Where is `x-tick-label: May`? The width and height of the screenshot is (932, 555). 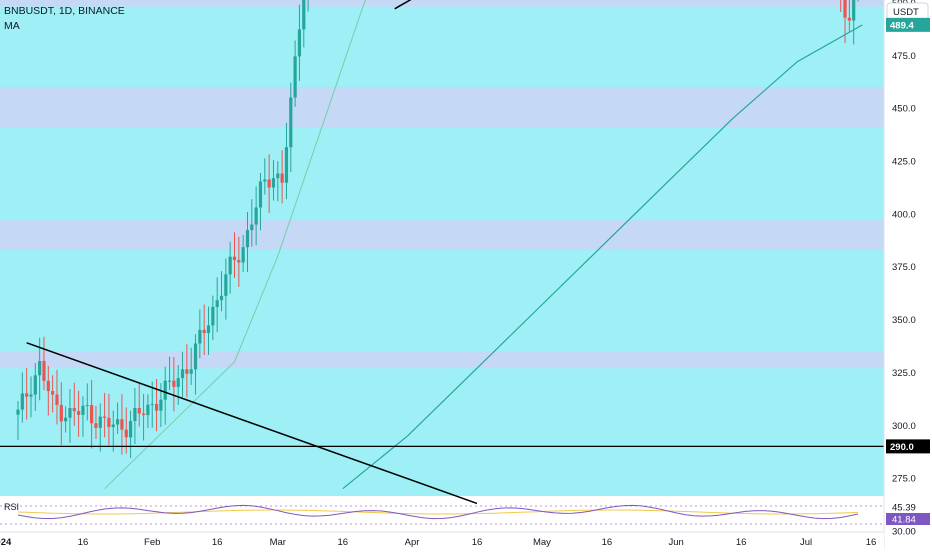 x-tick-label: May is located at coordinates (542, 542).